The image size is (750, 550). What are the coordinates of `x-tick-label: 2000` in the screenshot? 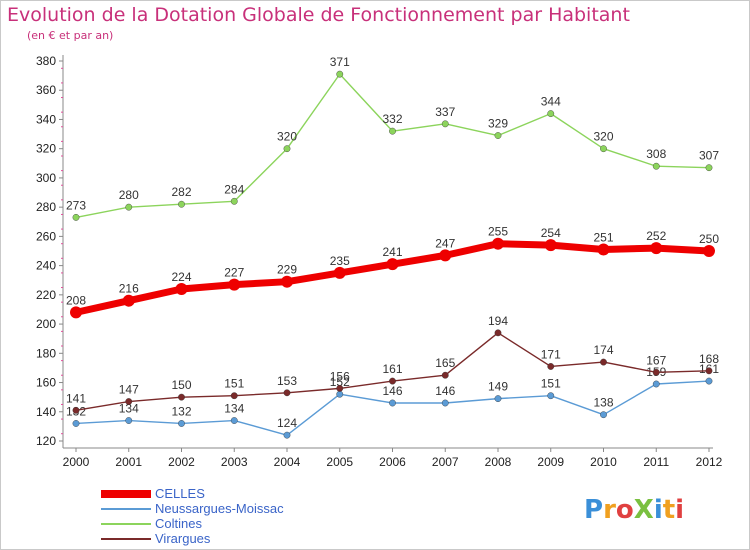 It's located at (76, 462).